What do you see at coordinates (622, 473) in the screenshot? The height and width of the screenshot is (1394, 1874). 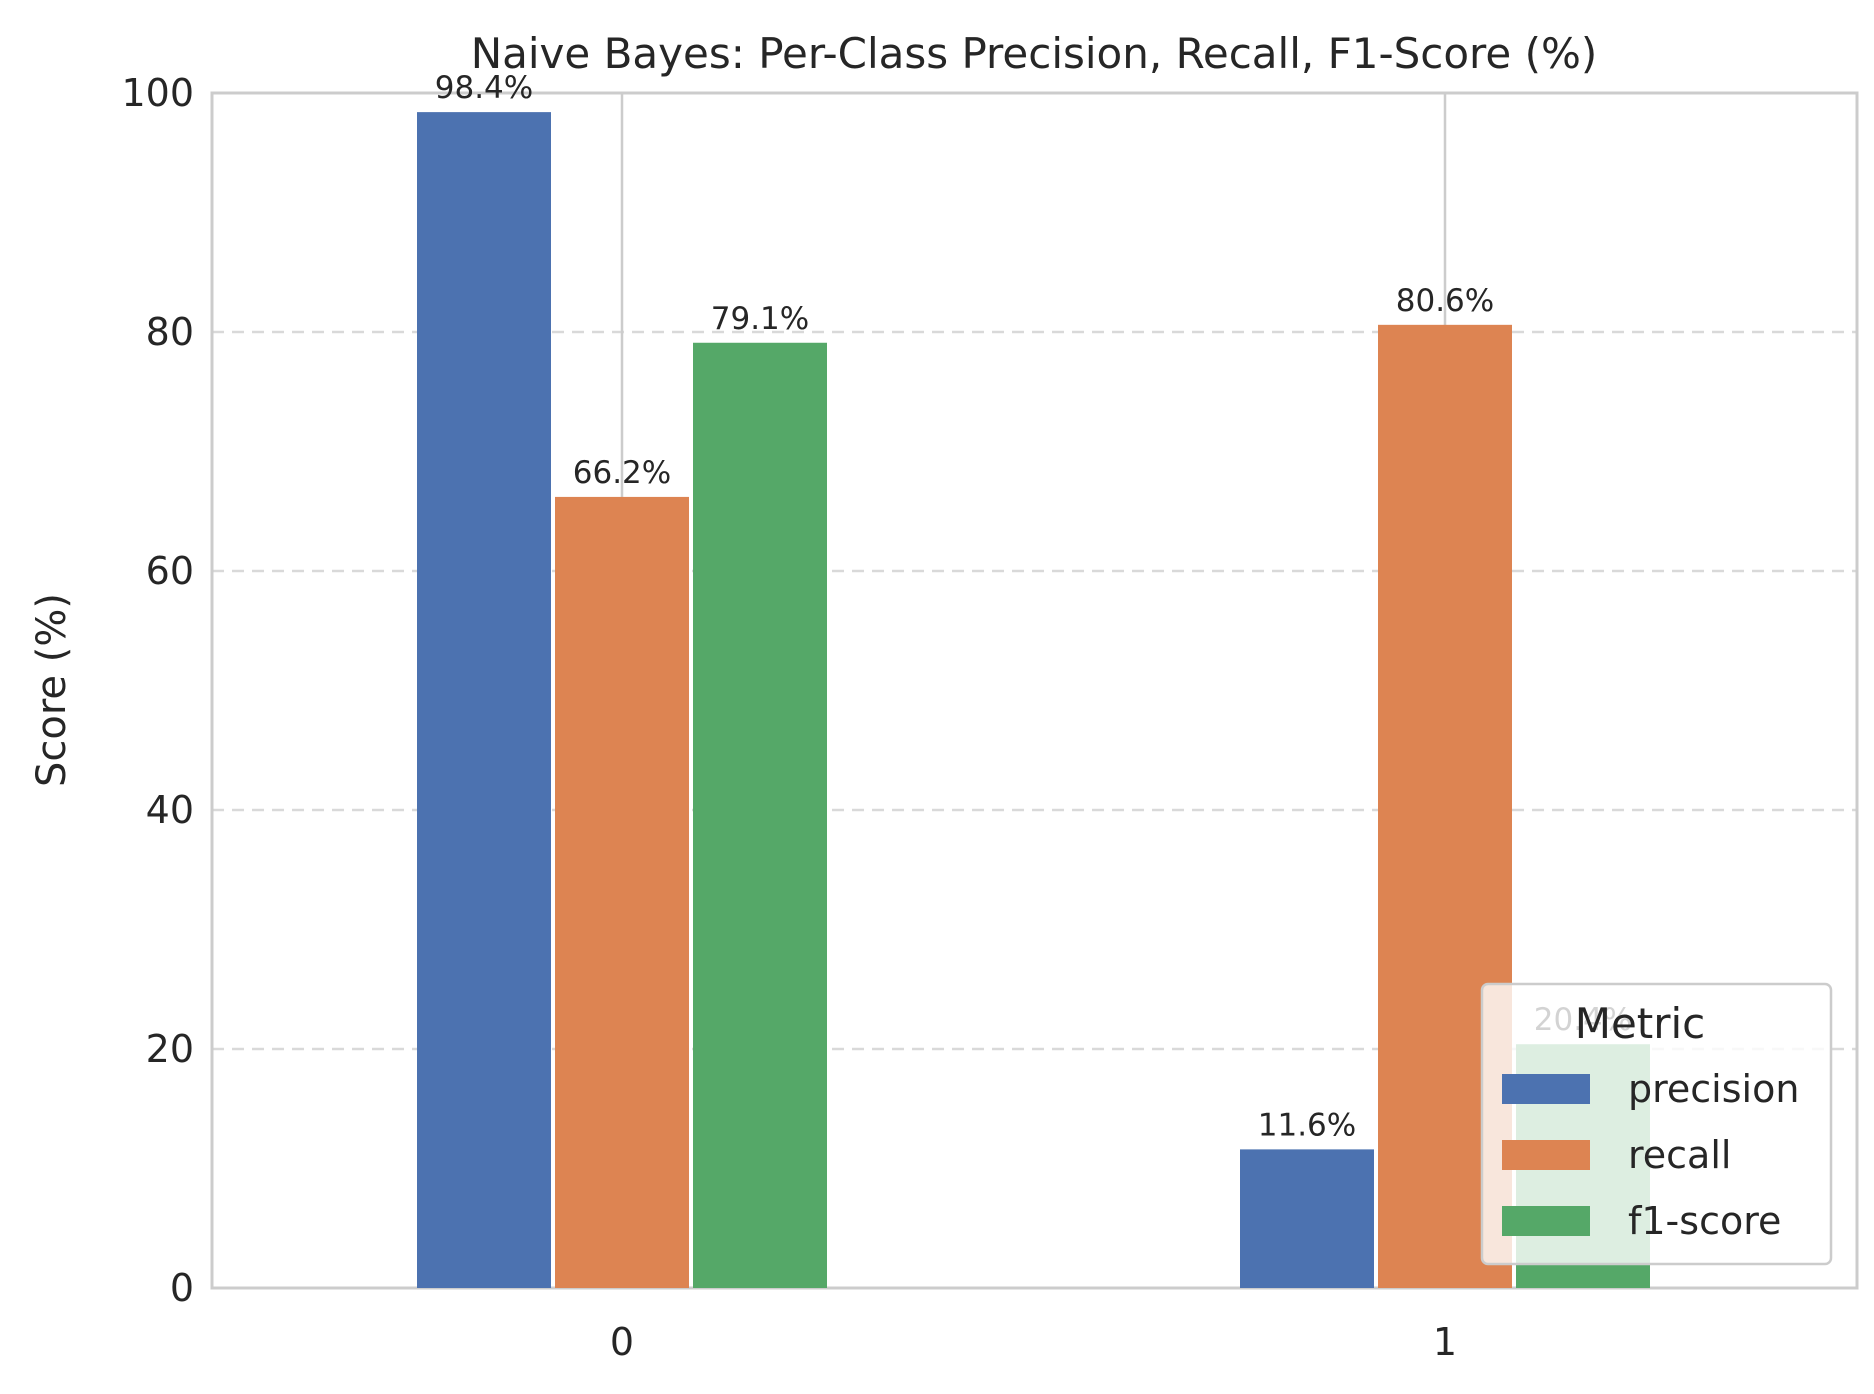 I see `bar-label-recall-0: 66.2%` at bounding box center [622, 473].